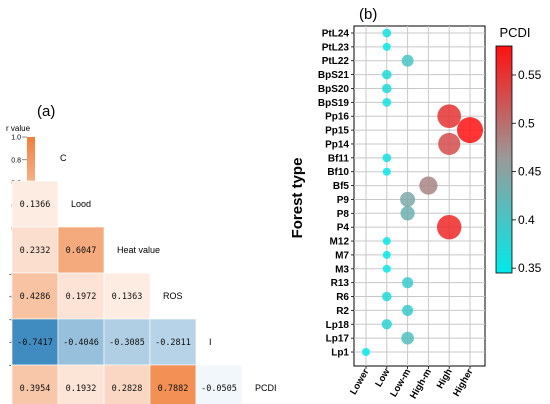 Image resolution: width=550 pixels, height=404 pixels. What do you see at coordinates (337, 144) in the screenshot?
I see `y-tick-label: Pp14` at bounding box center [337, 144].